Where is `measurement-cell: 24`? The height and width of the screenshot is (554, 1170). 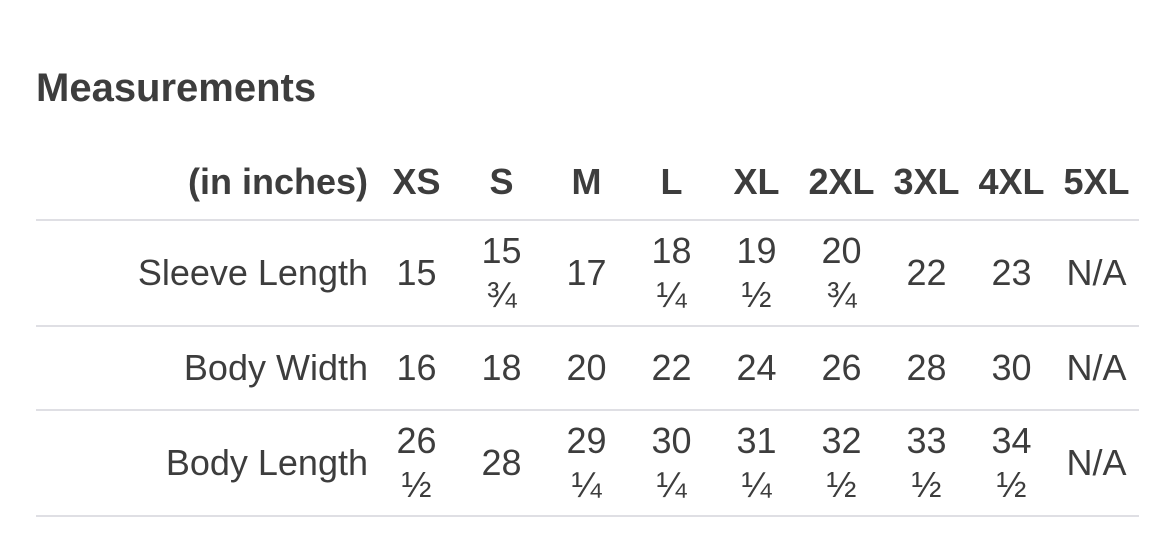 measurement-cell: 24 is located at coordinates (756, 368).